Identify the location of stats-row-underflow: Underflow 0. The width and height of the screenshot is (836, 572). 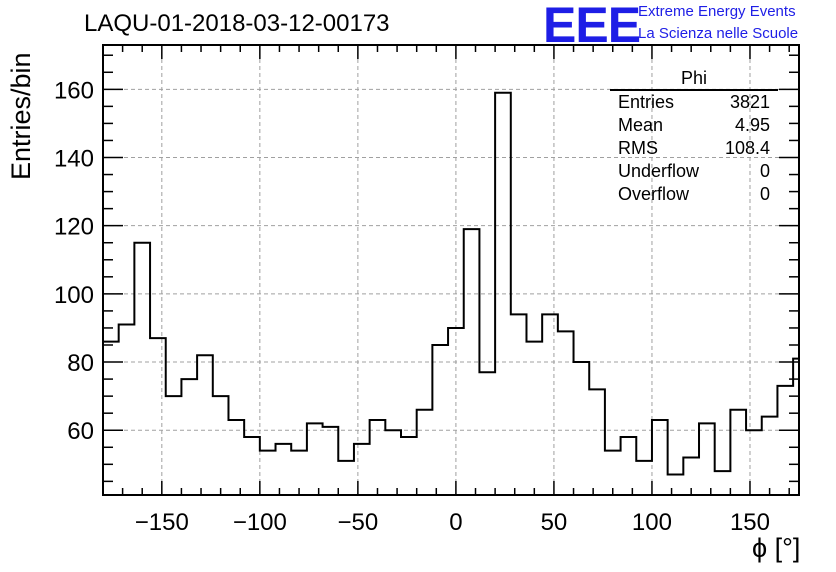
(694, 171).